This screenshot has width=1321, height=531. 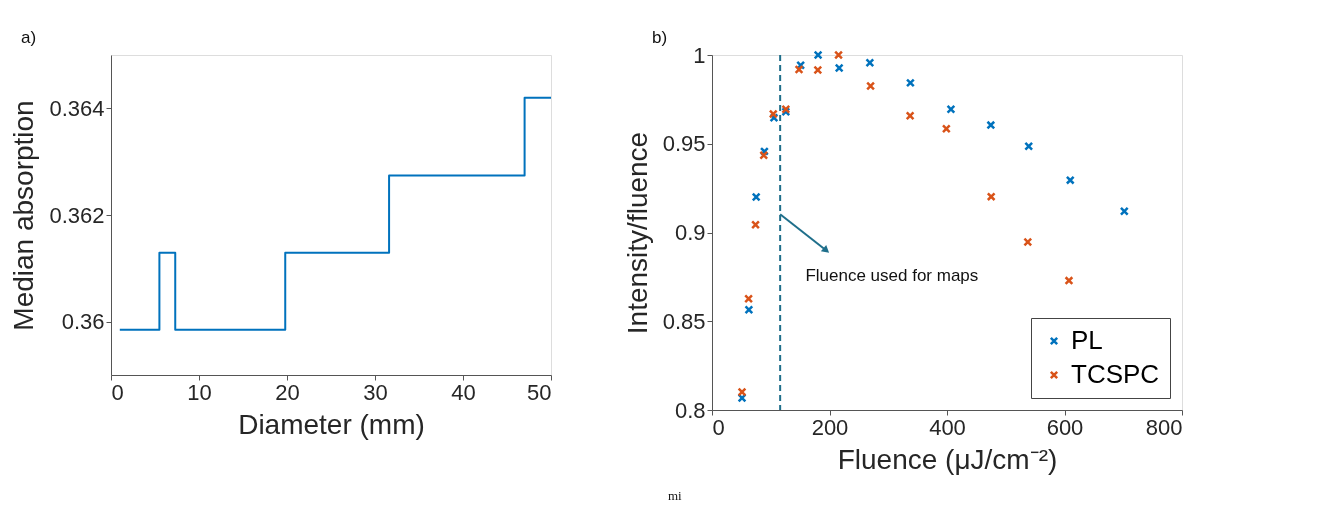 What do you see at coordinates (1115, 374) in the screenshot?
I see `legend-label: TCSPC` at bounding box center [1115, 374].